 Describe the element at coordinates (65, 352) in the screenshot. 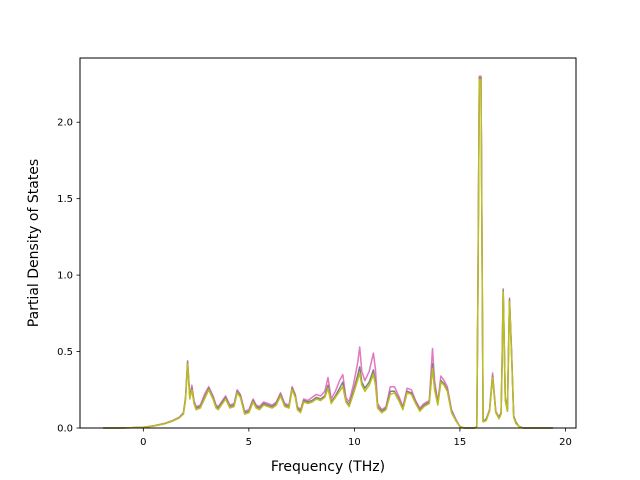

I see `y-tick-label: 0.5` at that location.